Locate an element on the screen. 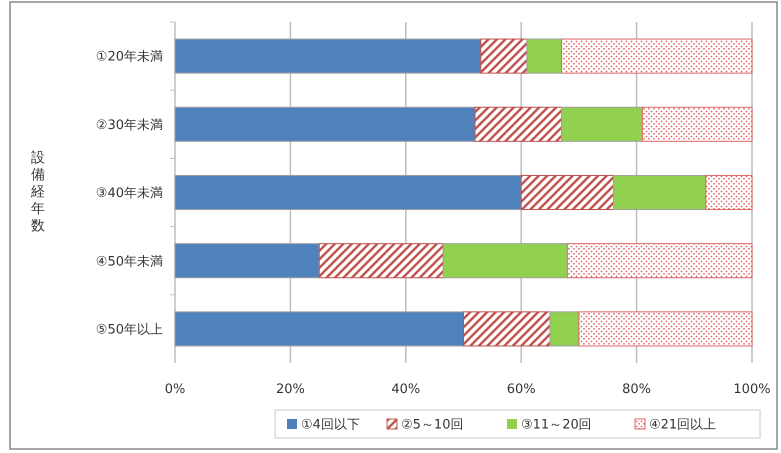 The width and height of the screenshot is (781, 453). y-tick-label: ④50年未満 is located at coordinates (129, 262).